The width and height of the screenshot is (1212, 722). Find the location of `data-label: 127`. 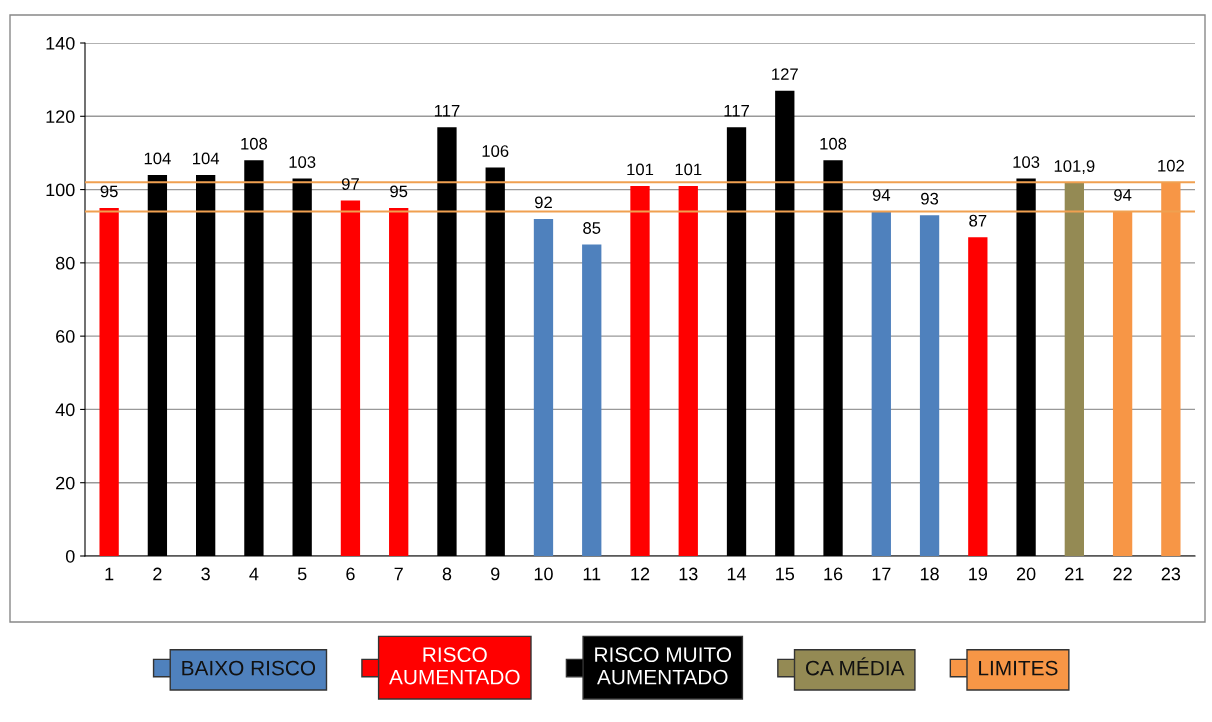

data-label: 127 is located at coordinates (785, 74).